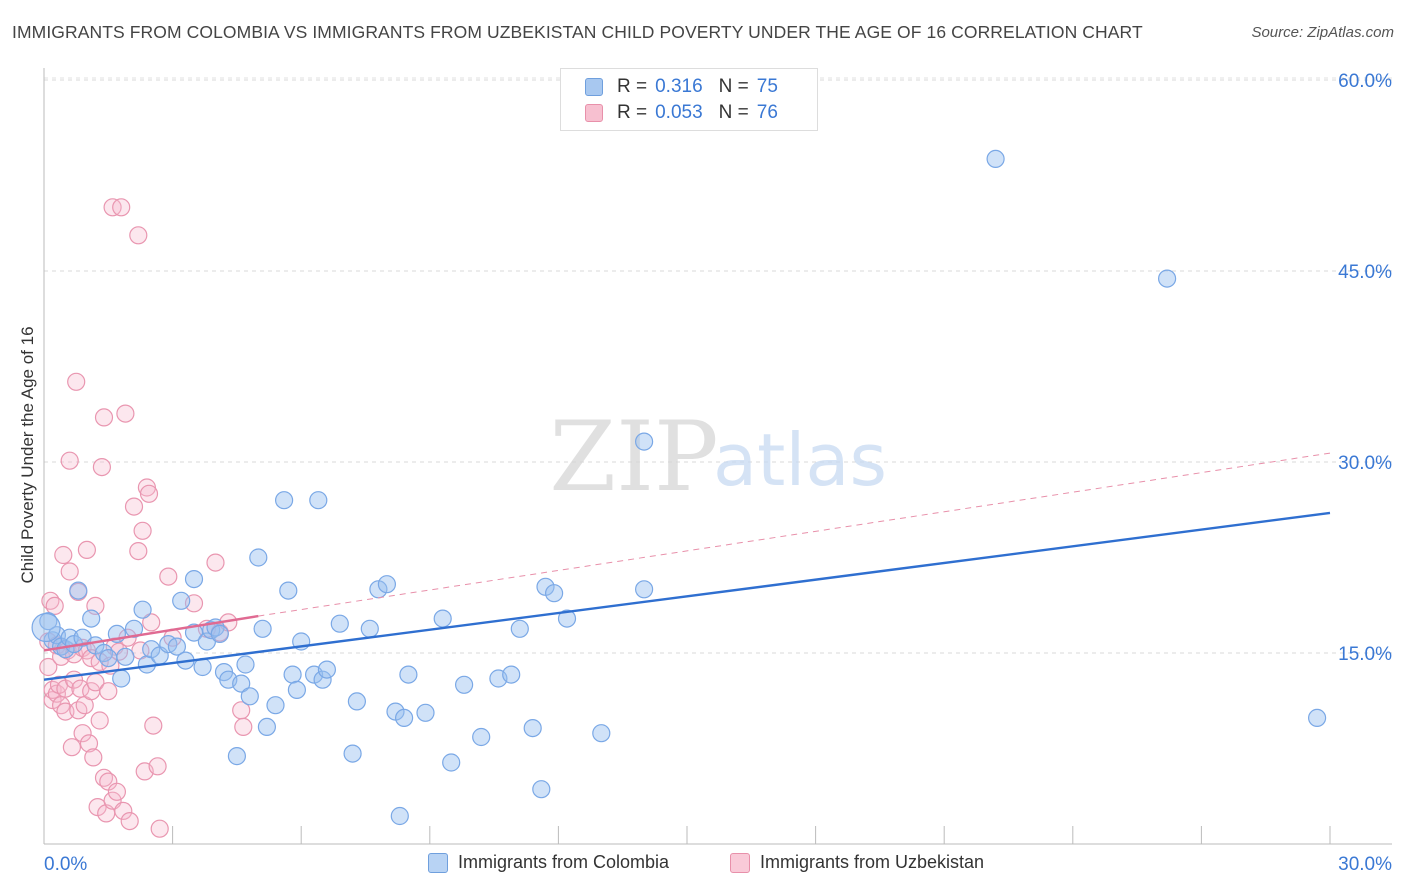 The image size is (1406, 892). Describe the element at coordinates (548, 862) in the screenshot. I see `series-legend-colombia: Immigrants from Colombia` at that location.